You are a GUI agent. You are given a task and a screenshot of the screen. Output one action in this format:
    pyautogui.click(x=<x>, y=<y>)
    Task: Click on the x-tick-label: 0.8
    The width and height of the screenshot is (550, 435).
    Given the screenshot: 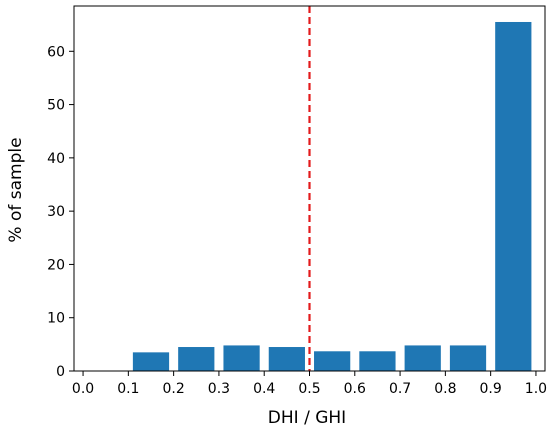 What is the action you would take?
    pyautogui.click(x=445, y=389)
    